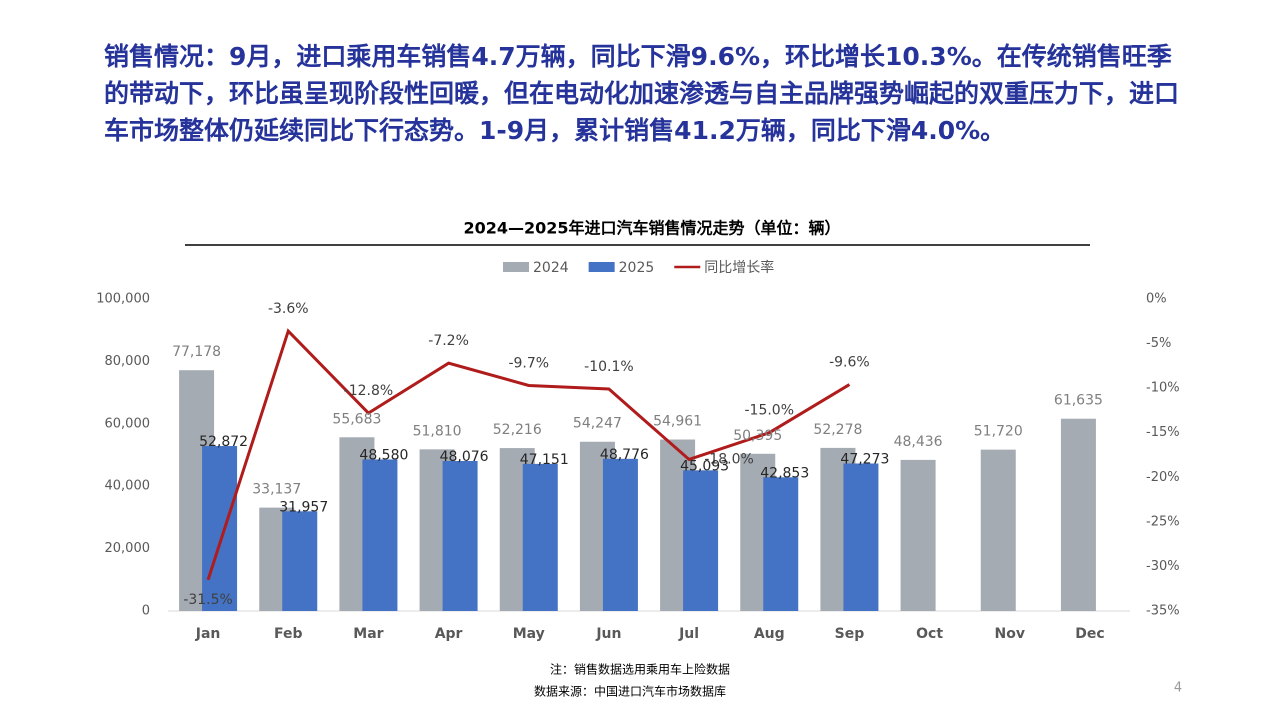  I want to click on line-value-label: -31.5%, so click(208, 600).